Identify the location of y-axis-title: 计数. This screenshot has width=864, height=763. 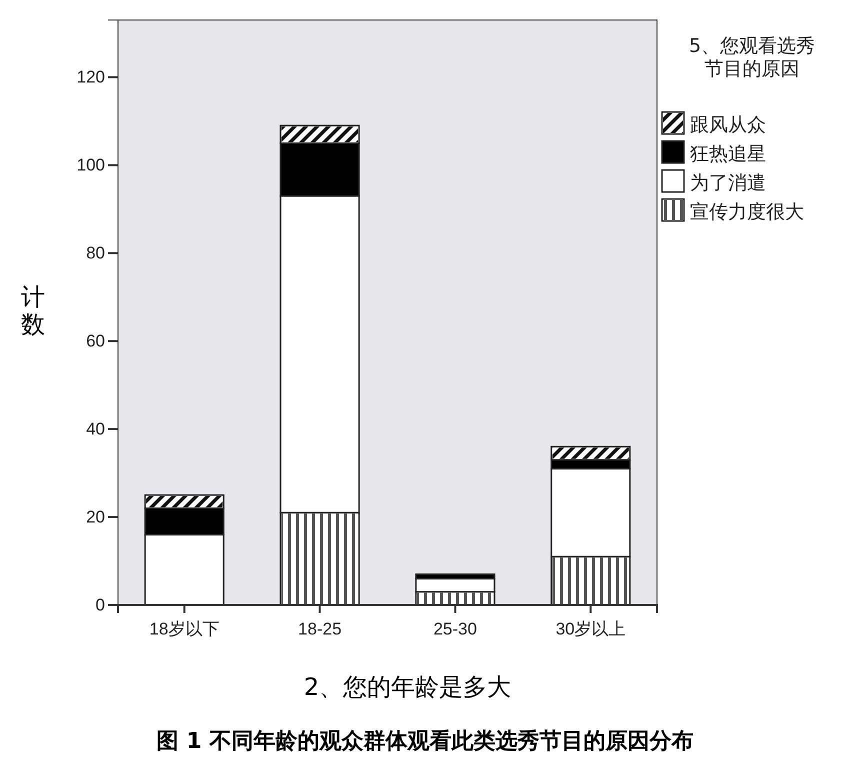
(33, 311).